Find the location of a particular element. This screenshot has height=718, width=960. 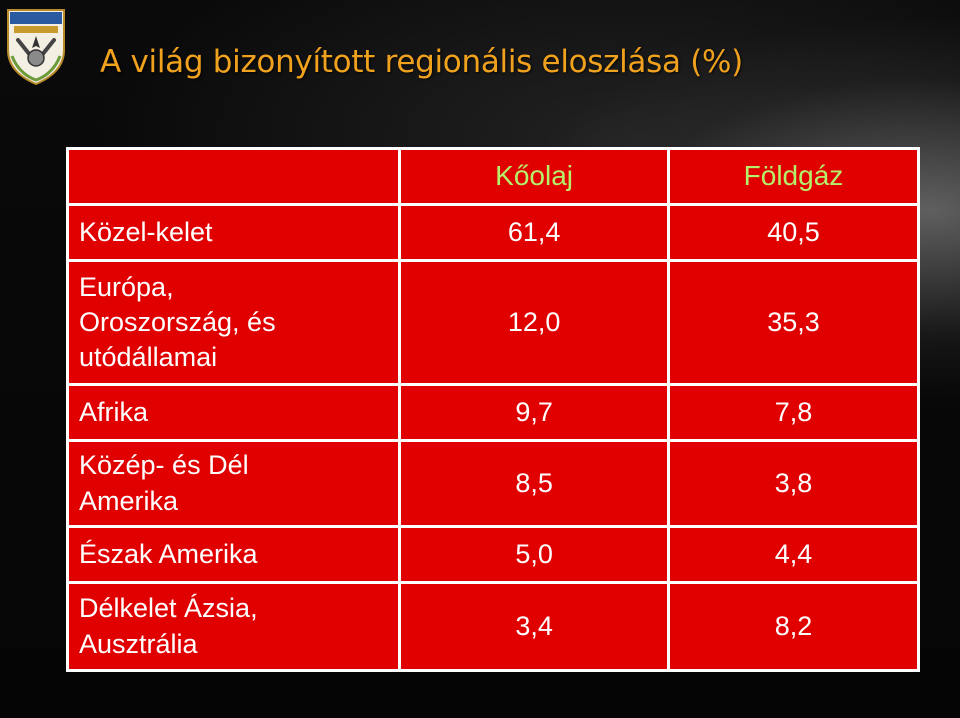

table-header-row: Kőolaj Földgáz is located at coordinates (493, 176).